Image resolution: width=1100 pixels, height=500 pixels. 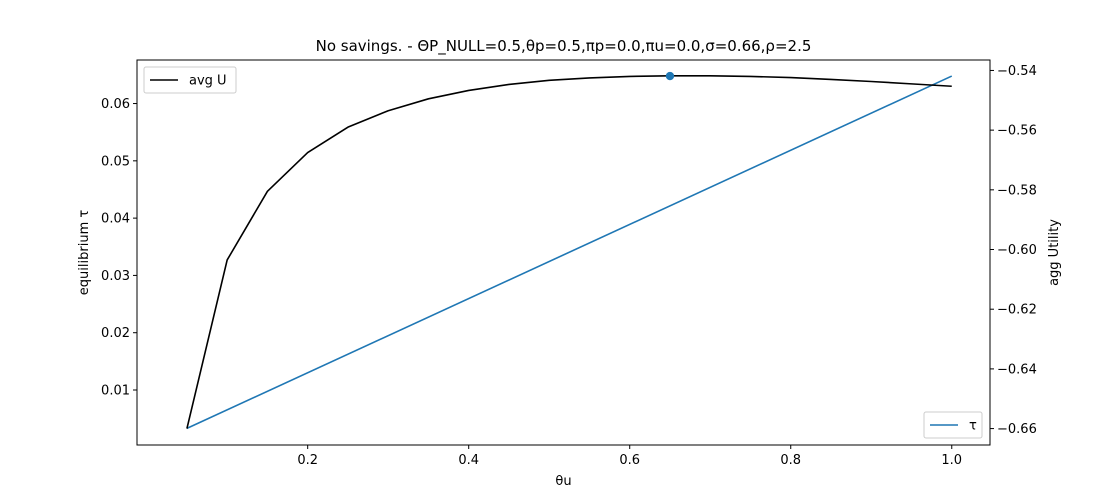 What do you see at coordinates (84, 253) in the screenshot?
I see `y-axis-label-left: equilibrium τ` at bounding box center [84, 253].